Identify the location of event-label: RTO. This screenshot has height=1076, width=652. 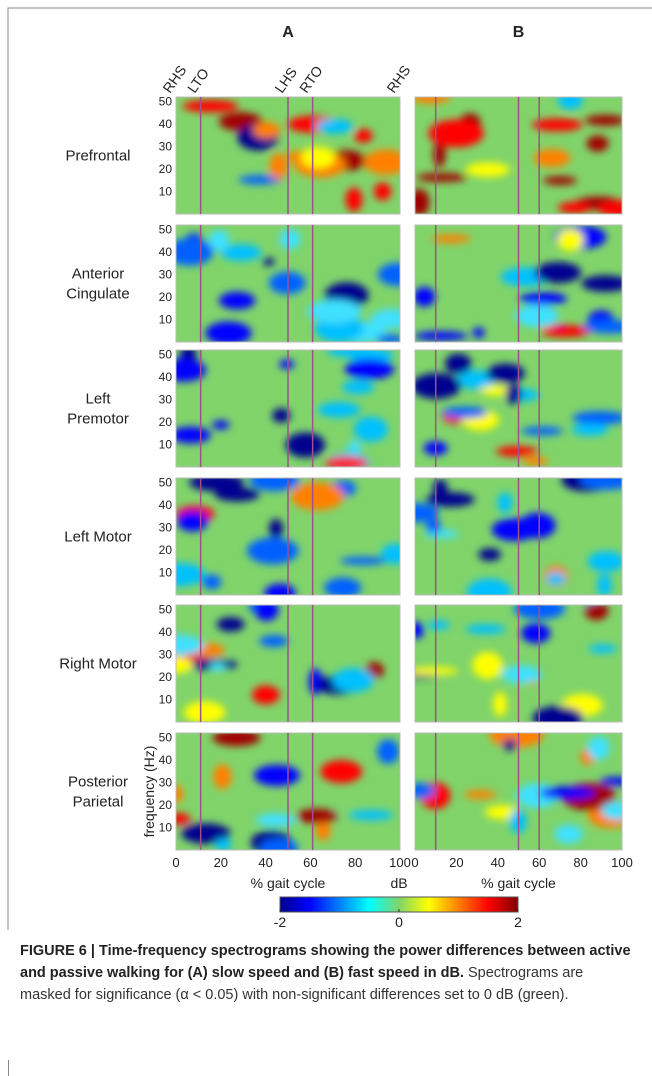
(311, 79).